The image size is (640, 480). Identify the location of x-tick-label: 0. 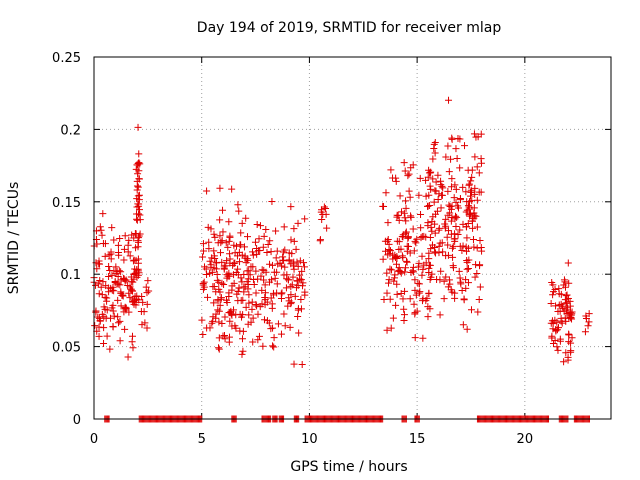
(94, 439).